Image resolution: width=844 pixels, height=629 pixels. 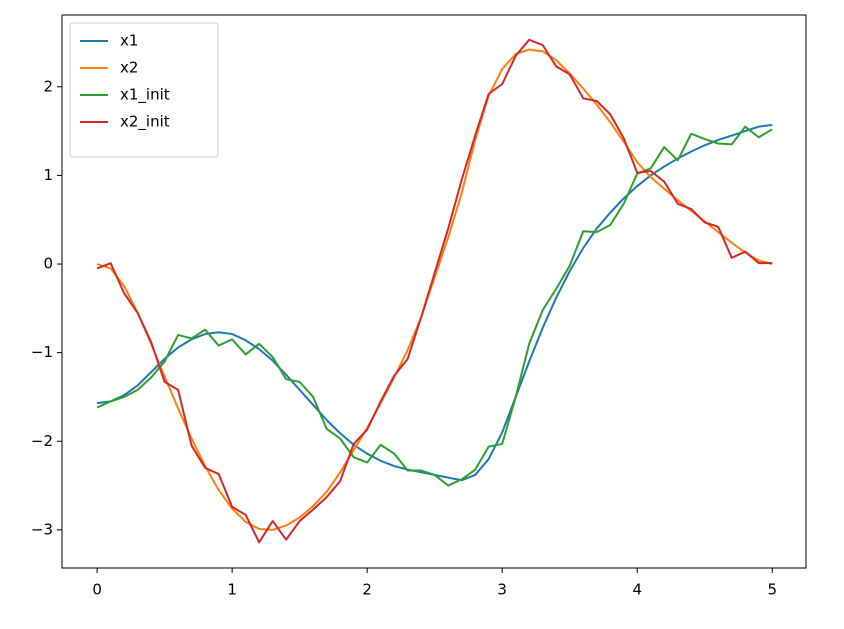 I want to click on x-tick-label: 1, so click(x=232, y=590).